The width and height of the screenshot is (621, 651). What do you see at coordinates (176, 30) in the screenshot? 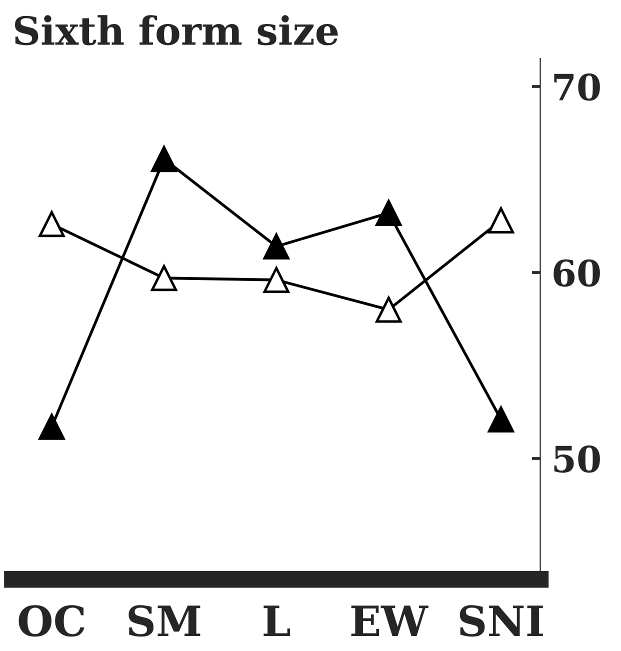
I see `chart-title: Sixth form size` at bounding box center [176, 30].